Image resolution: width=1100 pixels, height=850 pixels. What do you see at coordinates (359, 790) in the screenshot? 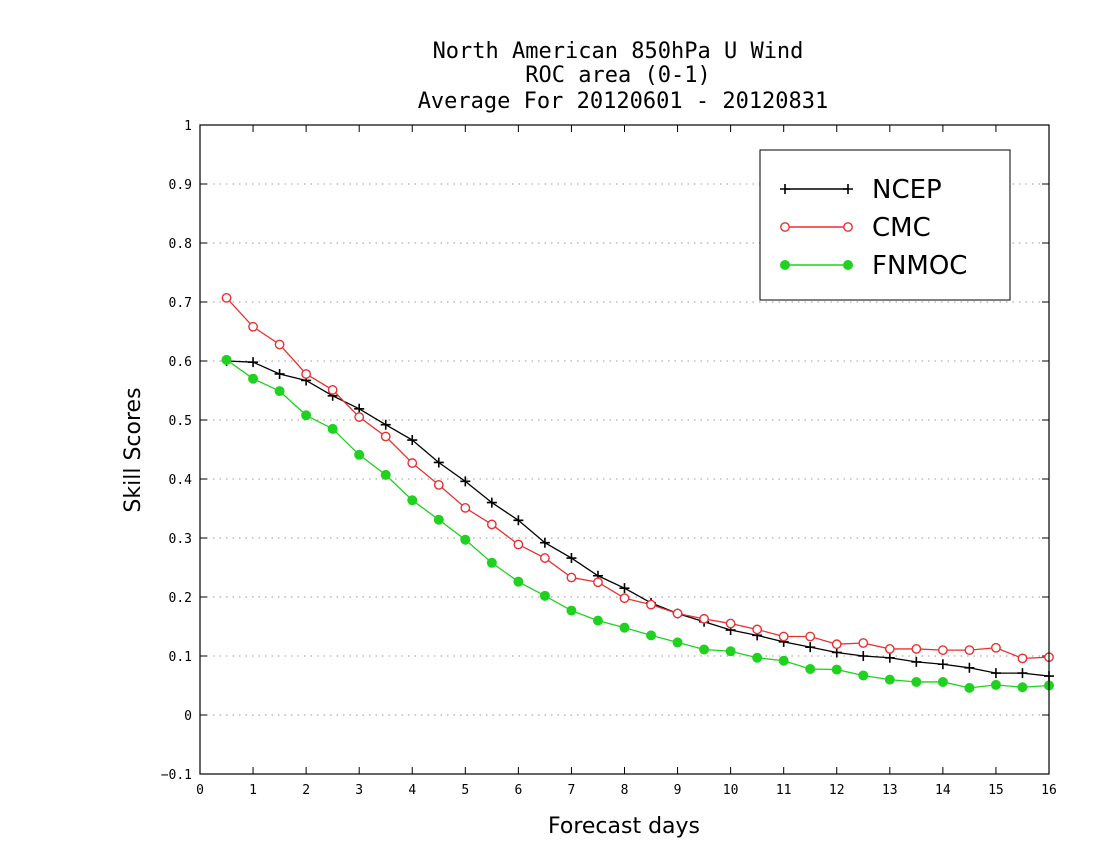
I see `x-tick-label: 3` at bounding box center [359, 790].